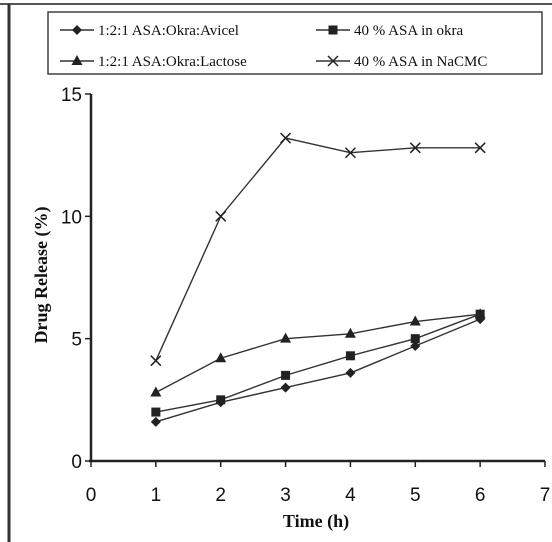  I want to click on legend-label-2: 1:2:1 ASA:Okra:Lactose, so click(172, 62).